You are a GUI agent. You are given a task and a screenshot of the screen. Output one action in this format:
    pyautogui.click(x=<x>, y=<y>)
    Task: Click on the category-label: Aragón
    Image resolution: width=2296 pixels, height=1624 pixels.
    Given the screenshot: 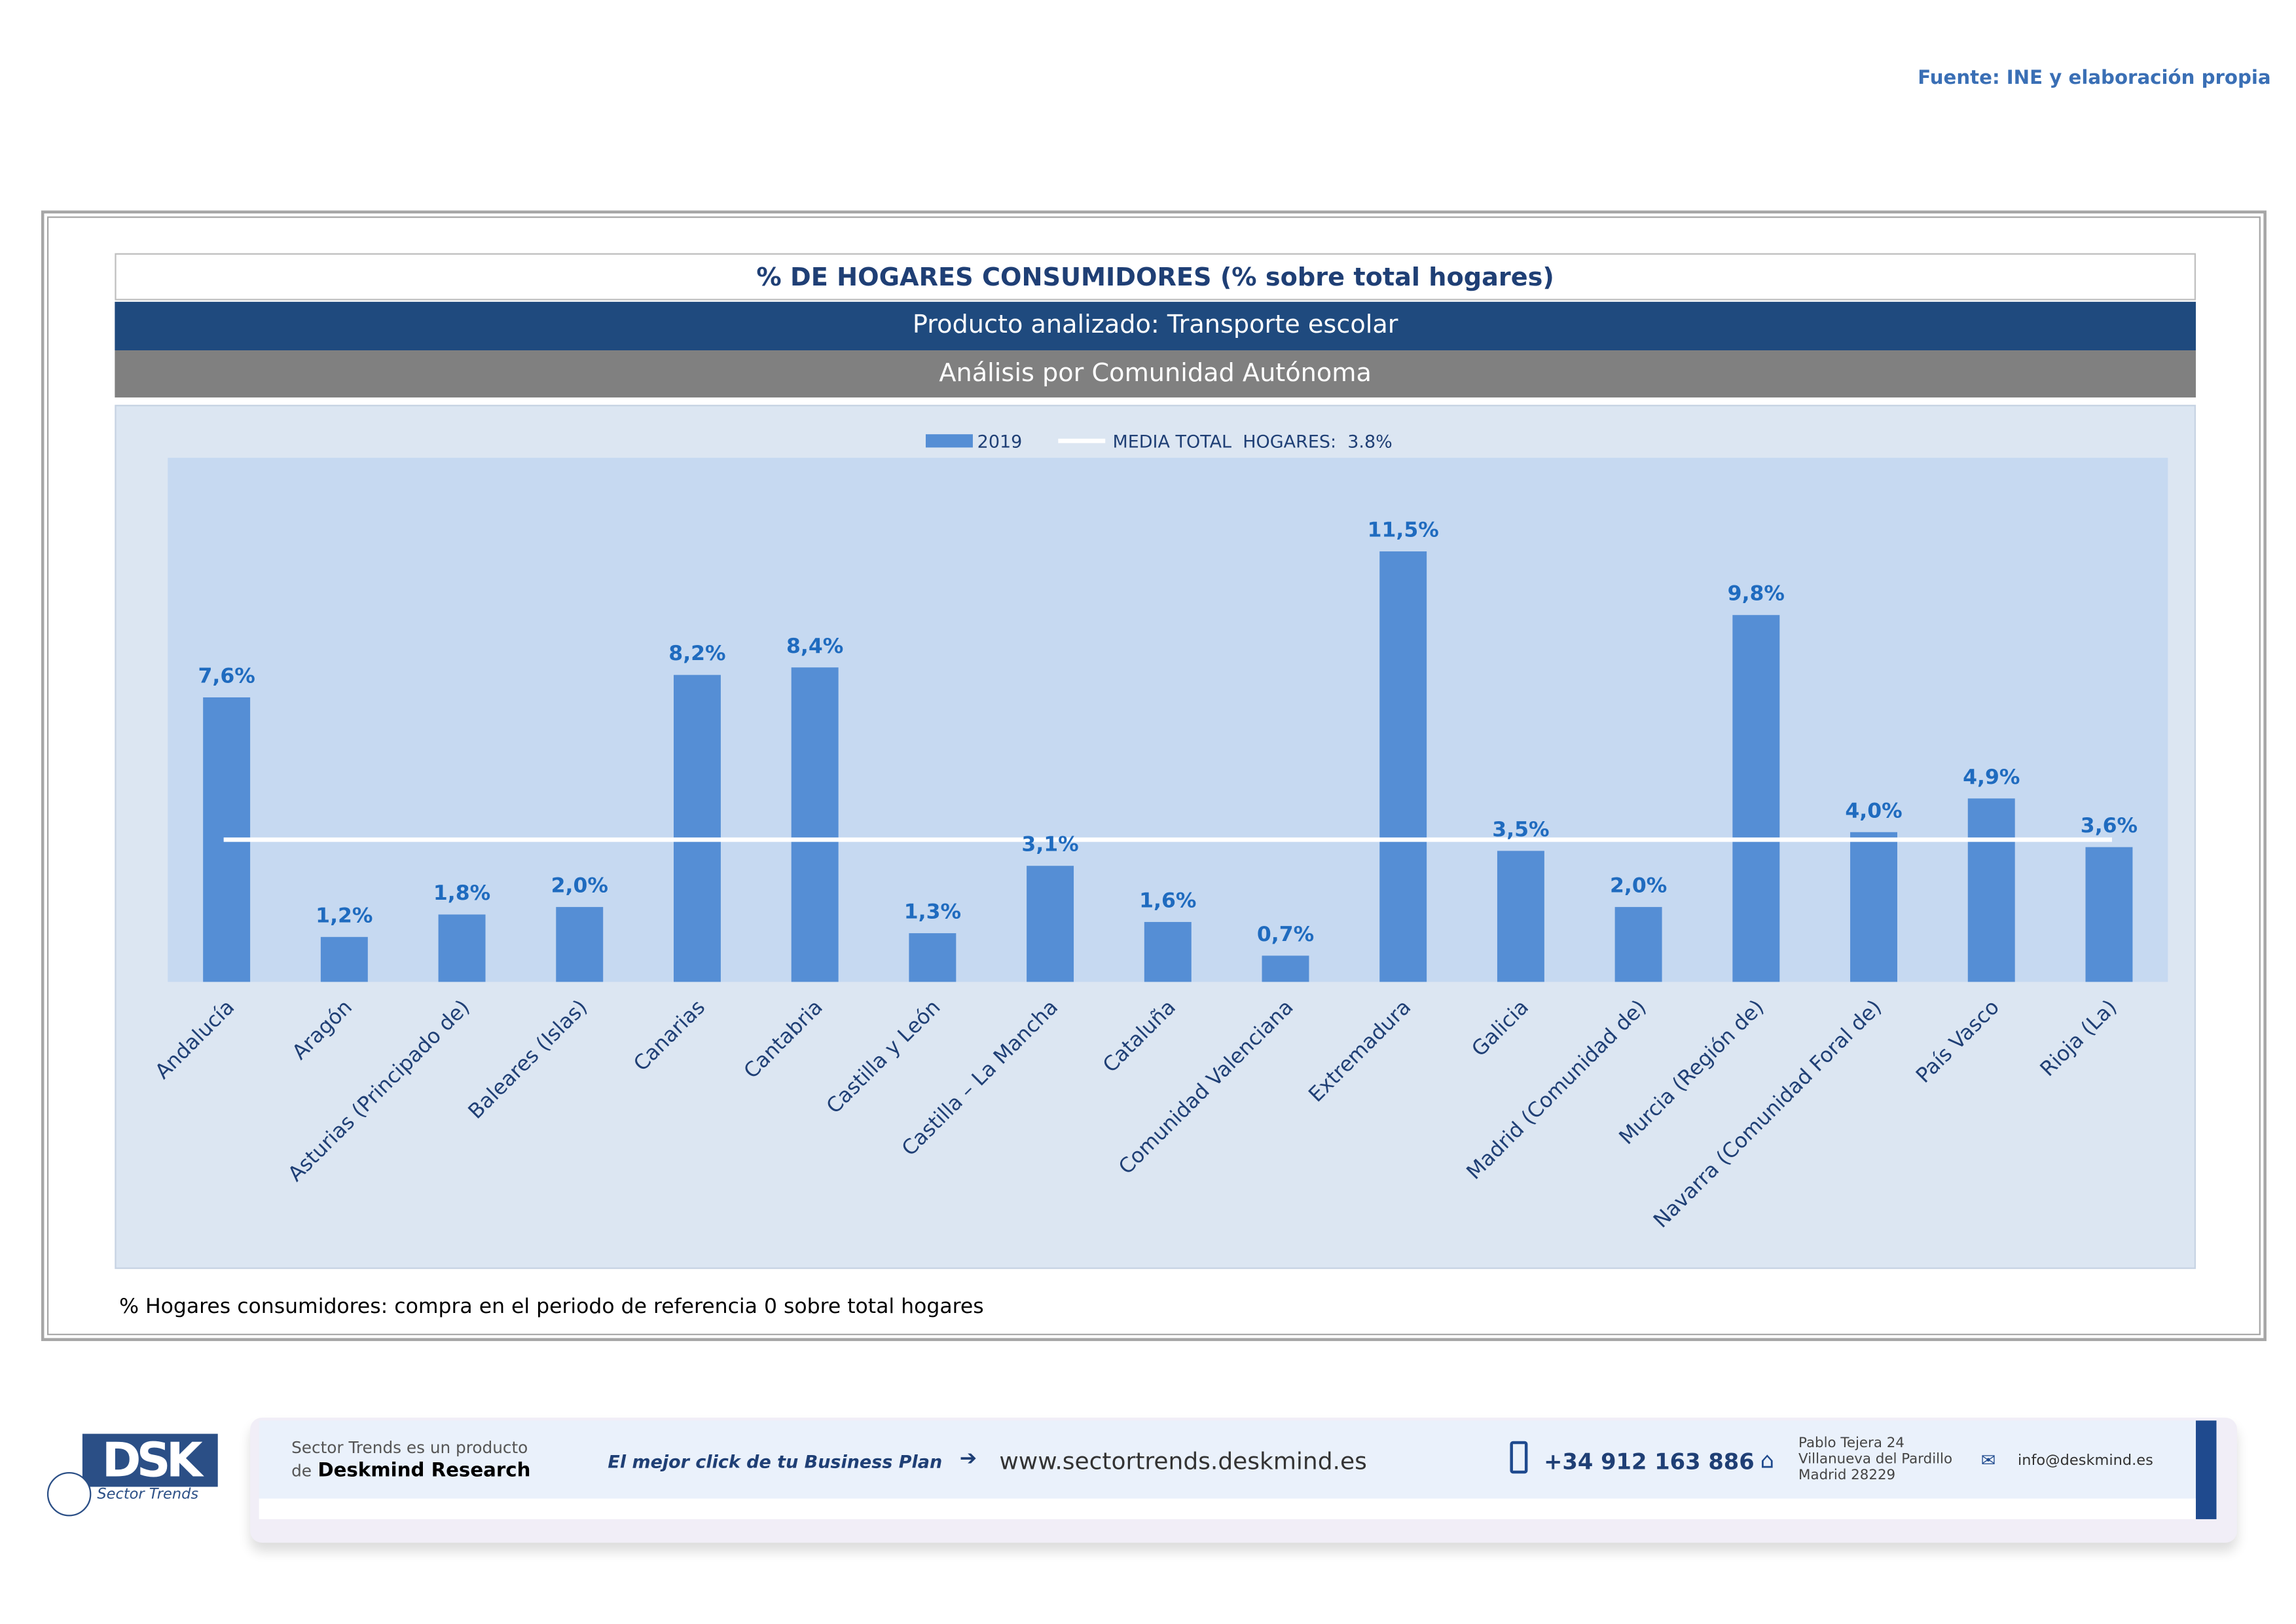 What is the action you would take?
    pyautogui.click(x=322, y=1029)
    